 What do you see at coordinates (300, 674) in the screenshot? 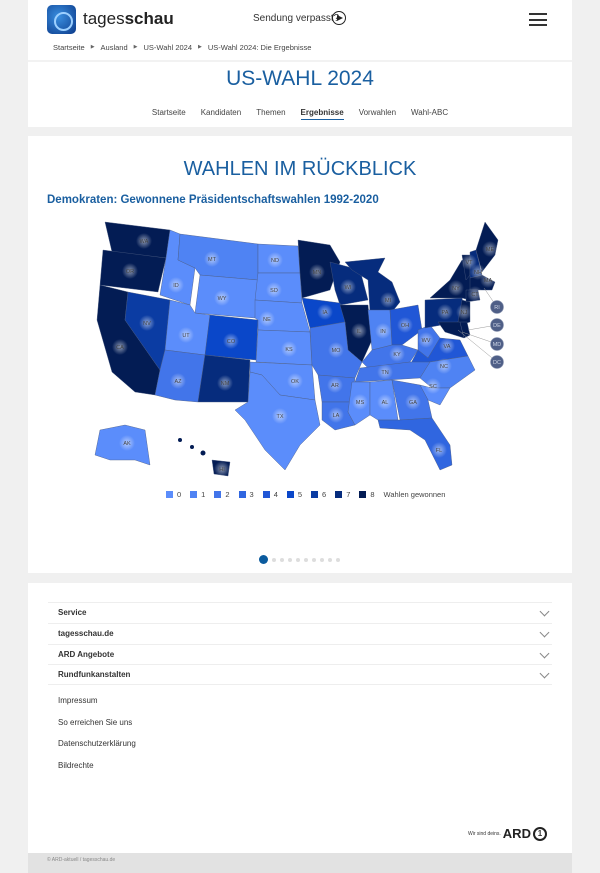
I see `footer-section-rundfunkanstalten: Rundfunkanstalten` at bounding box center [300, 674].